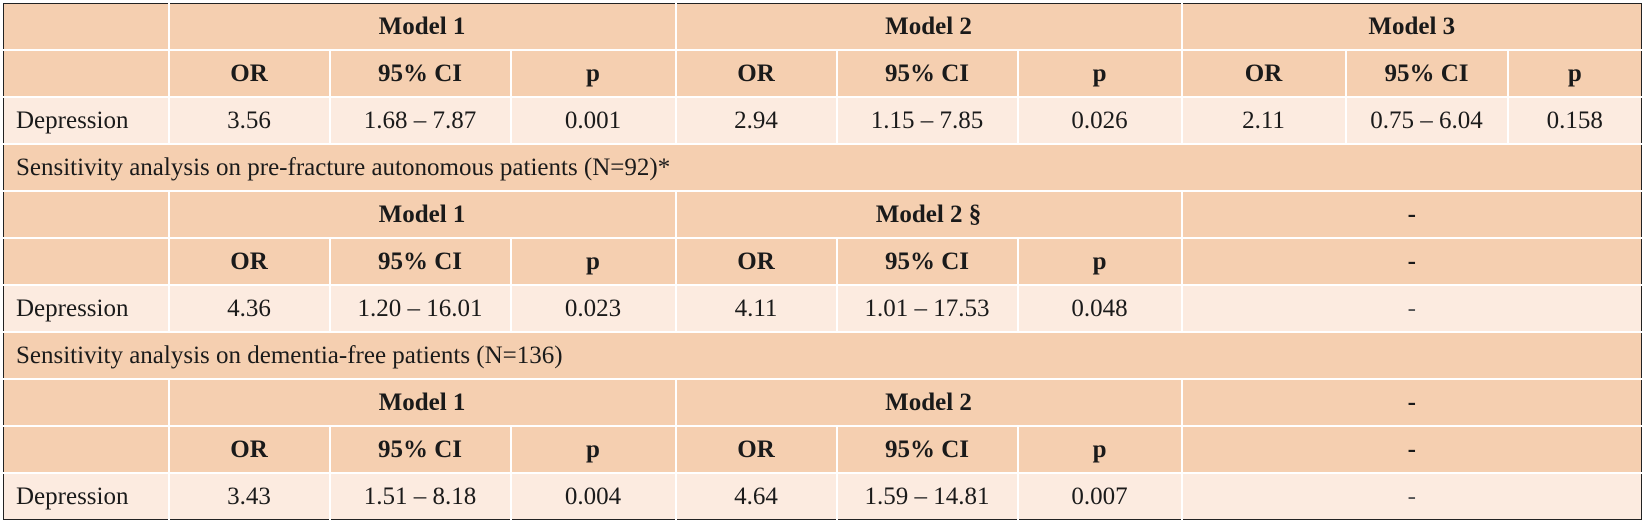 The width and height of the screenshot is (1644, 520). What do you see at coordinates (926, 308) in the screenshot?
I see `cell-ci: 1.01 – 17.53` at bounding box center [926, 308].